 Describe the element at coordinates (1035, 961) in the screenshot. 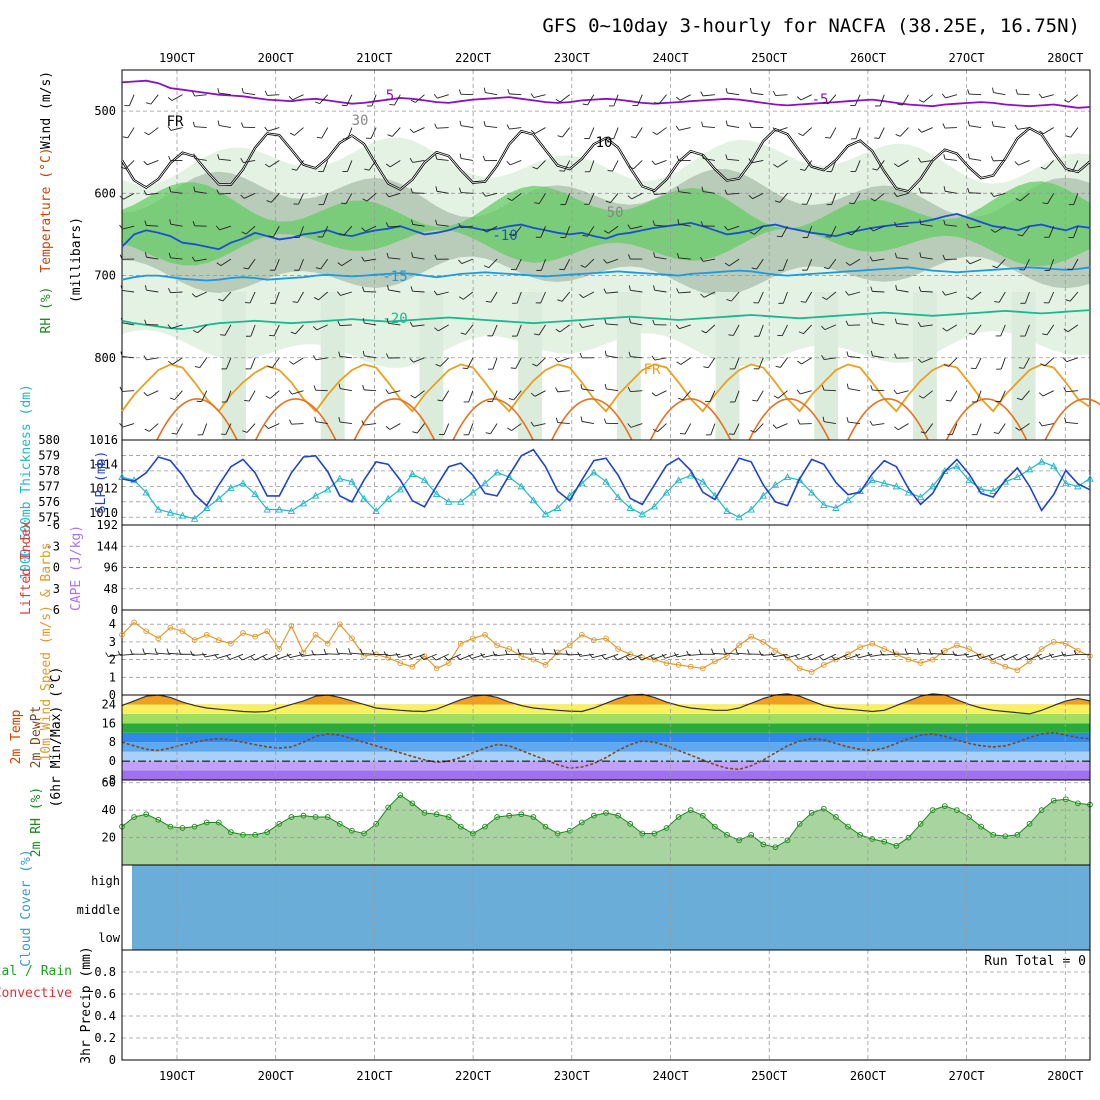

I see `run-total-label: Run Total = 0` at that location.